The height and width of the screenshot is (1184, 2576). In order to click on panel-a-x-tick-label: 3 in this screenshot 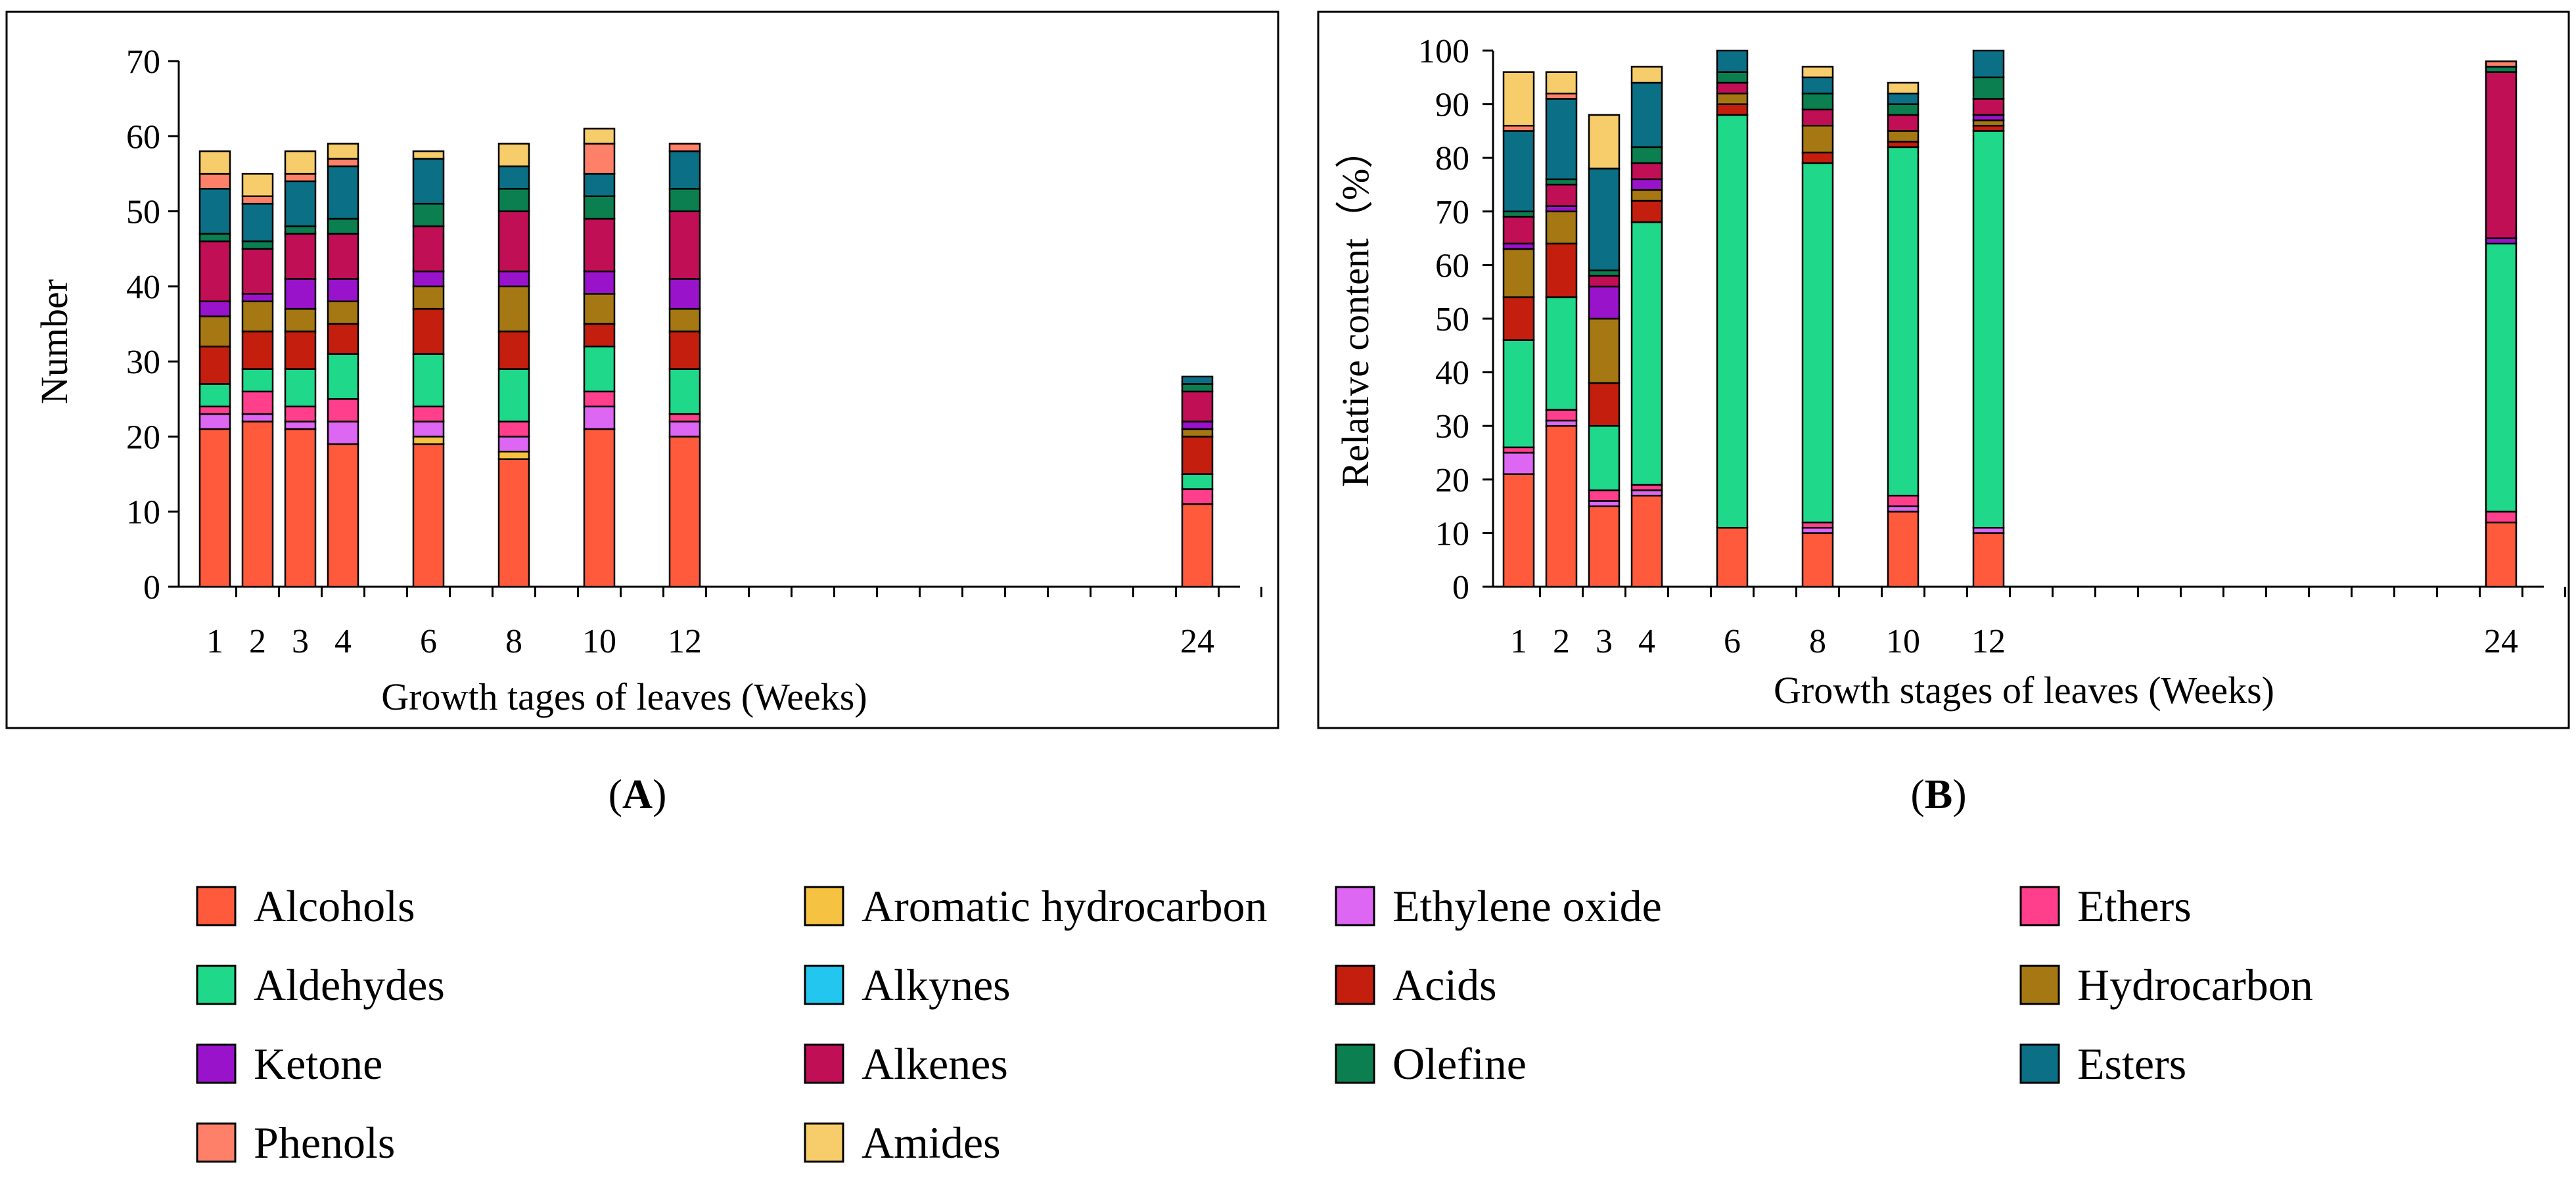, I will do `click(300, 641)`.